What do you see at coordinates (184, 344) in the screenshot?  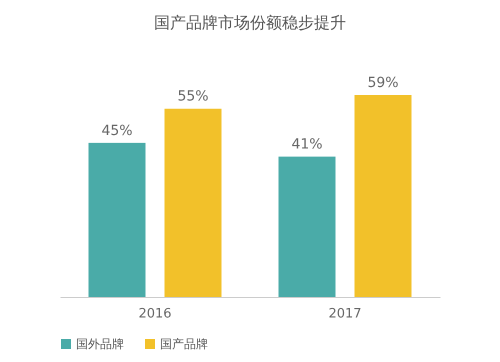 I see `legend-label: 国产品牌` at bounding box center [184, 344].